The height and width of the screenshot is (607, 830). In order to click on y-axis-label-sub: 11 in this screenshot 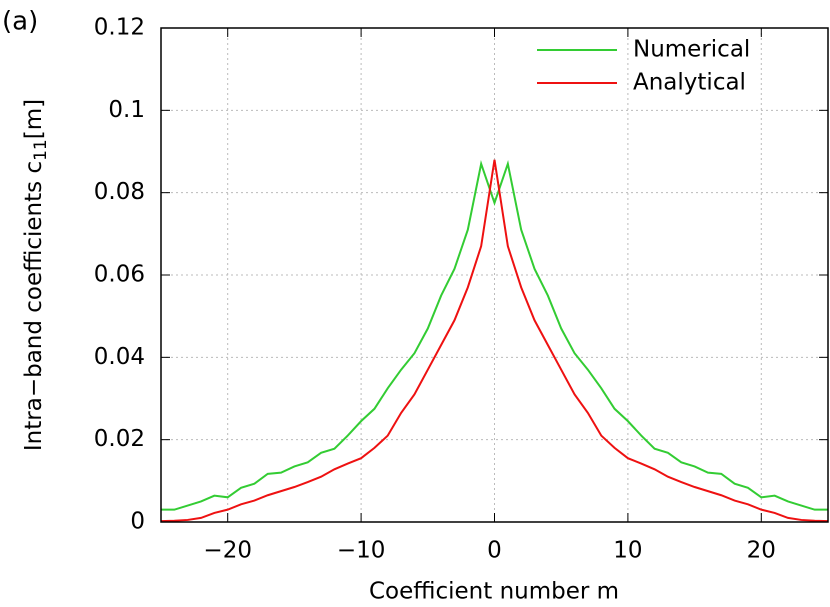, I will do `click(41, 150)`.